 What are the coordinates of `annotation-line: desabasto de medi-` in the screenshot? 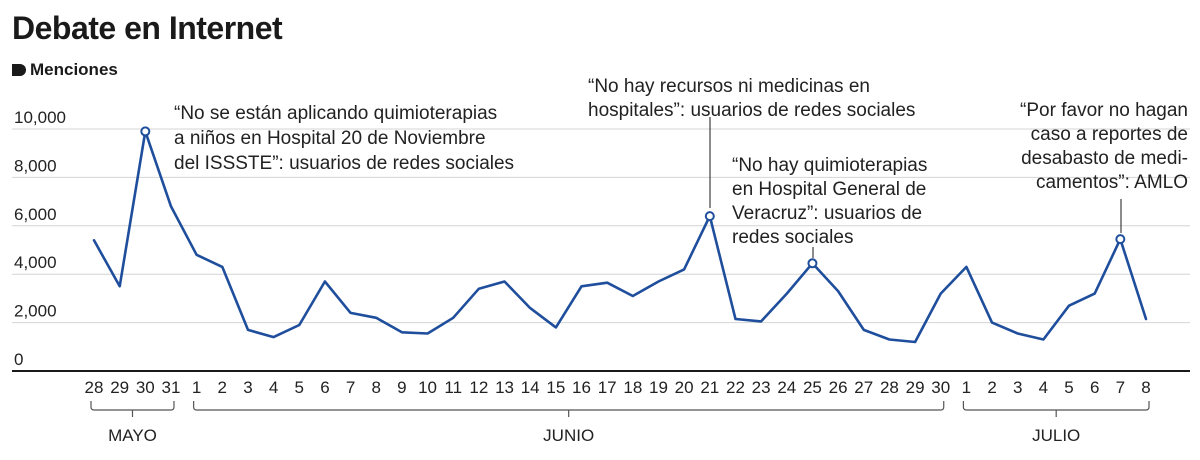 It's located at (1104, 158).